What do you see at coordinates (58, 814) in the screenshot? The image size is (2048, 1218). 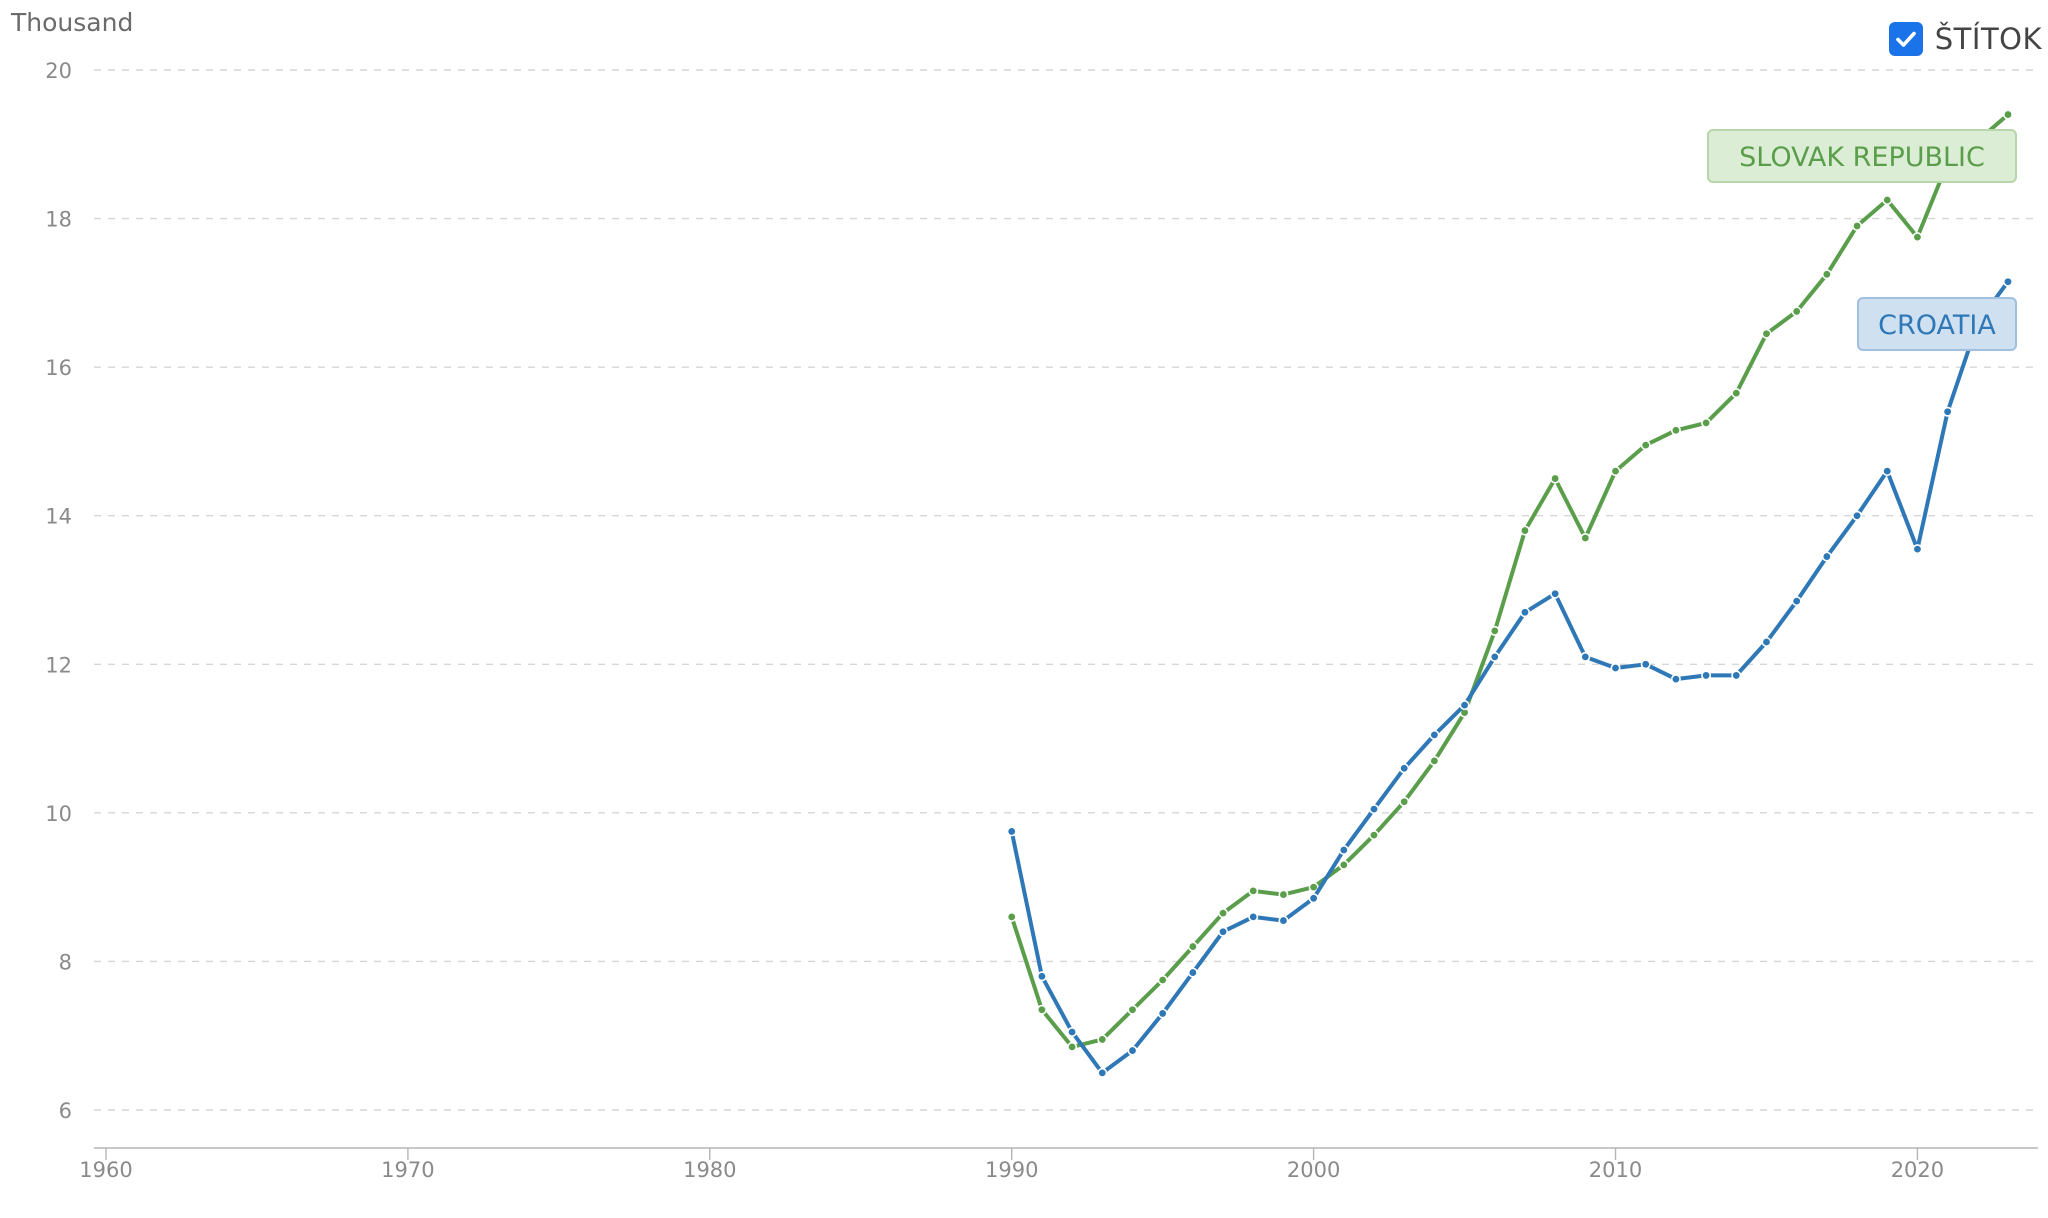 I see `y-tick-label: 10` at bounding box center [58, 814].